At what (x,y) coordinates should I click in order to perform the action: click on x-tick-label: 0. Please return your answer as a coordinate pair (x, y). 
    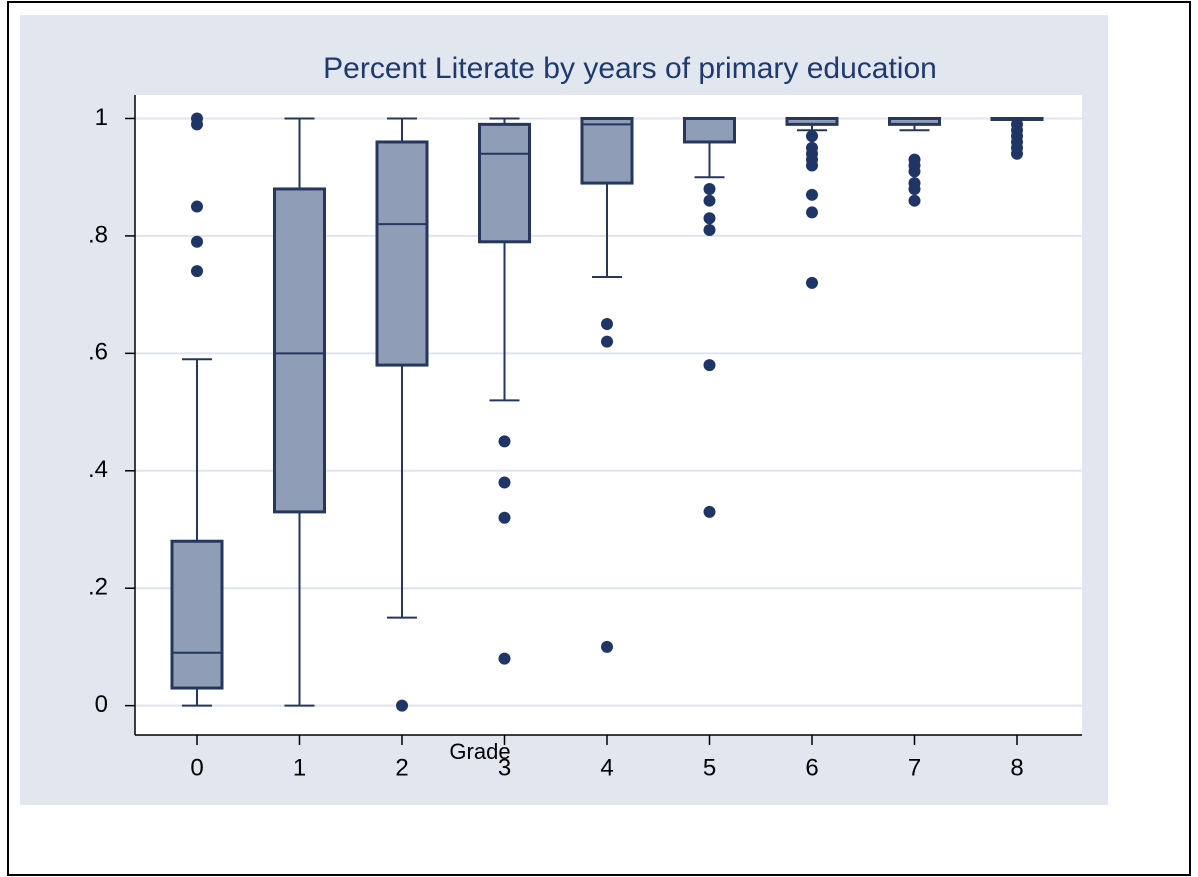
    Looking at the image, I should click on (196, 767).